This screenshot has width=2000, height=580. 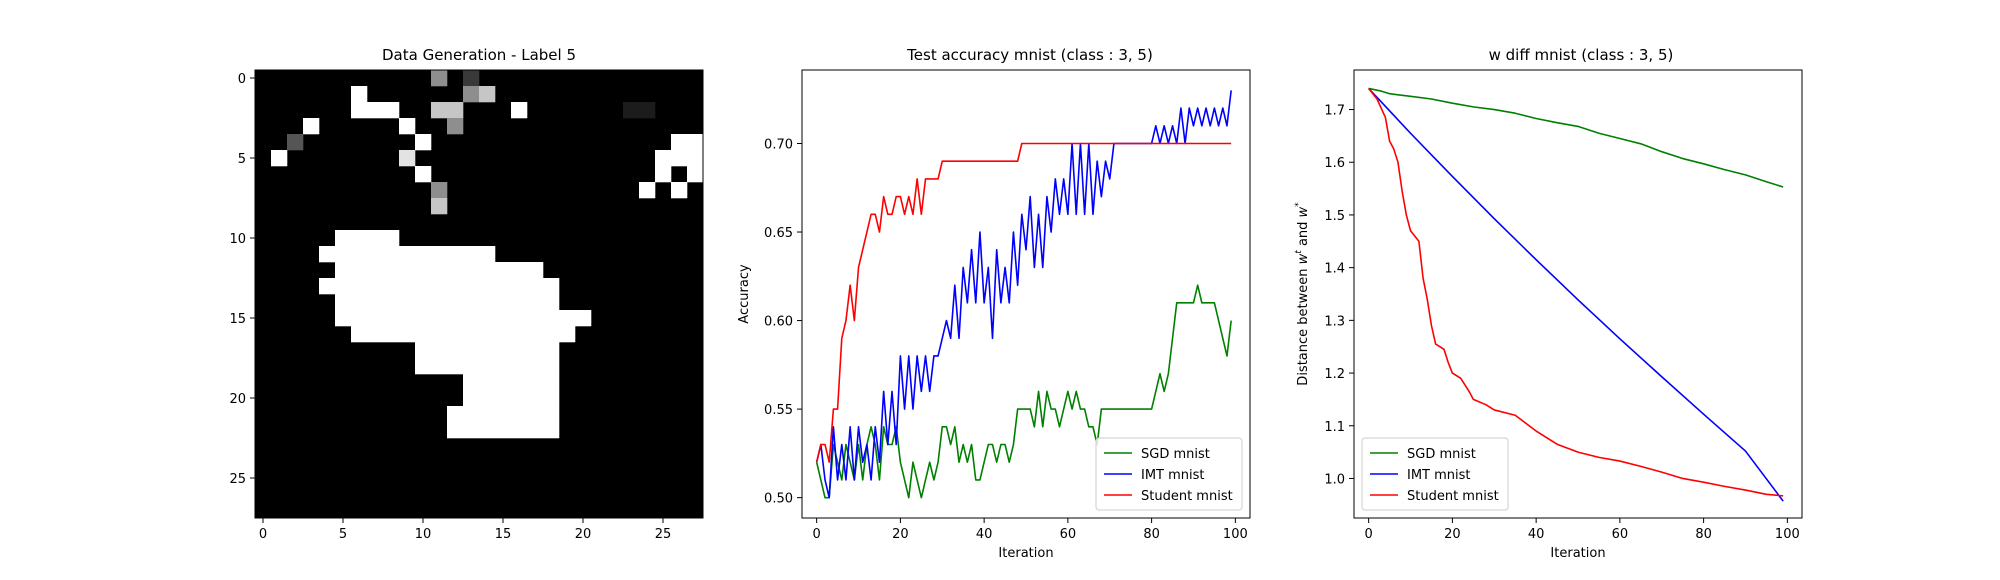 I want to click on accuracy-legend: SGD mnist IMT mnist Student mnist, so click(x=1169, y=474).